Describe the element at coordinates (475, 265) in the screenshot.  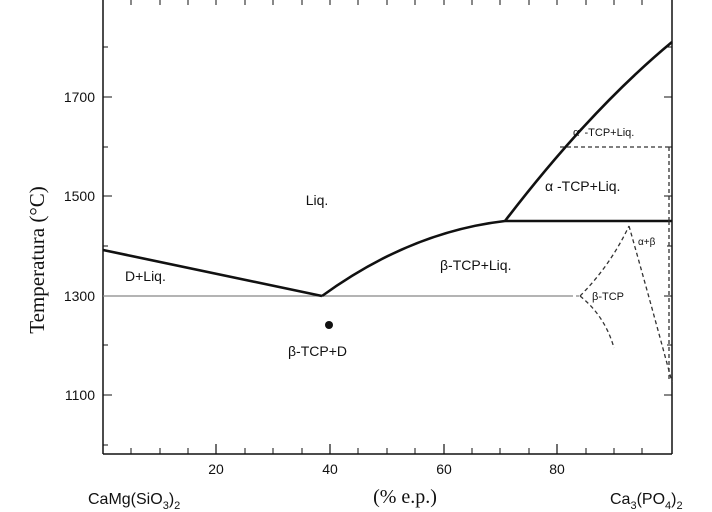
I see `region-label-beta-tcp-liq: β-TCP+Liq.` at that location.